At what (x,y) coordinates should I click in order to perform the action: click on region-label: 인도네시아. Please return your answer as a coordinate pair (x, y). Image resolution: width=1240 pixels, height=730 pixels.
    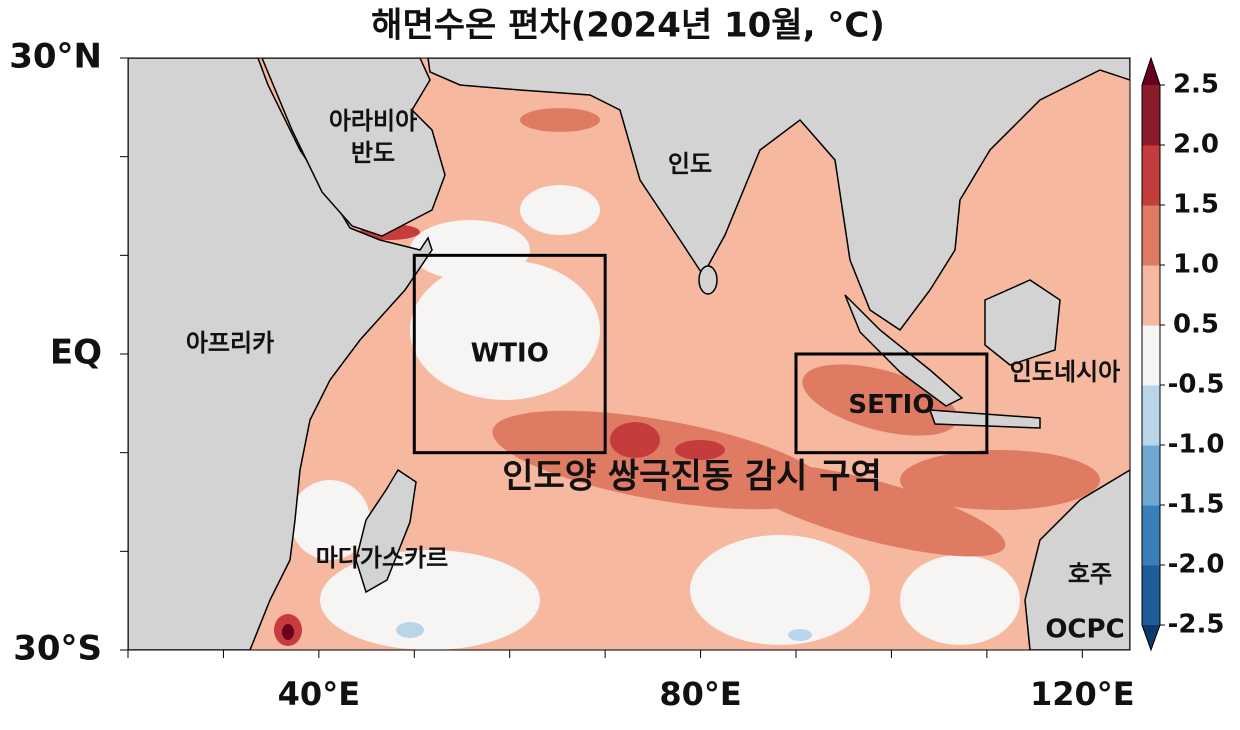
    Looking at the image, I should click on (1065, 372).